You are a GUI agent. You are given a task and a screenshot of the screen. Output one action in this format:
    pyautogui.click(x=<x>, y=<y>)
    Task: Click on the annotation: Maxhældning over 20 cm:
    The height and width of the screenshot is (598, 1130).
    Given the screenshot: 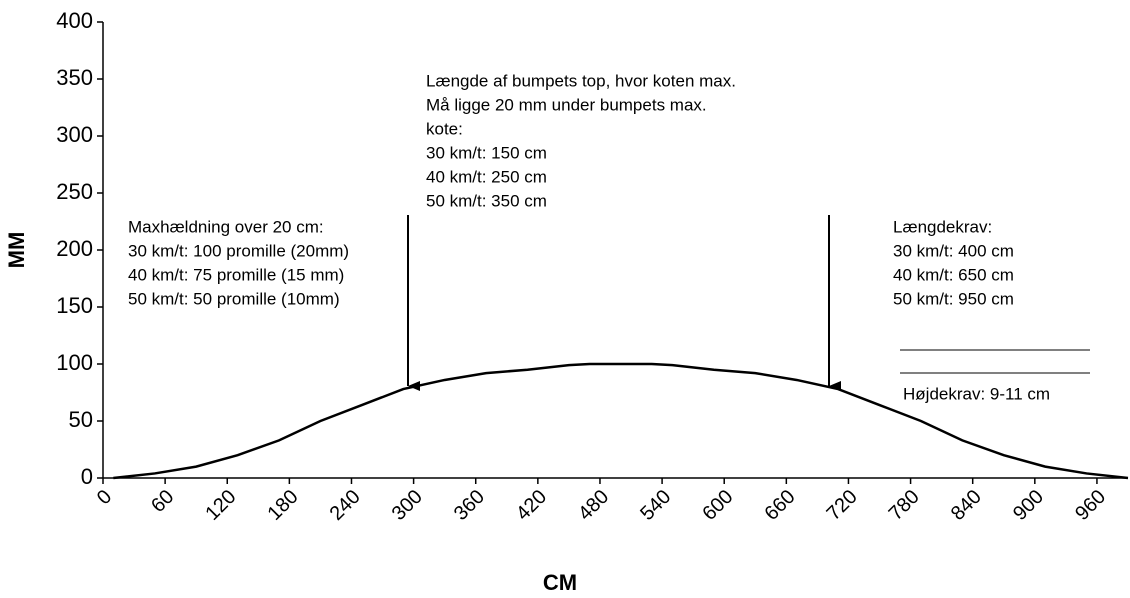 What is the action you would take?
    pyautogui.click(x=226, y=226)
    